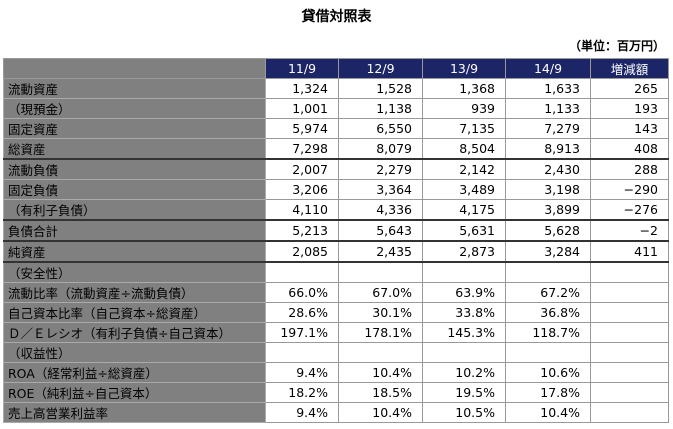  What do you see at coordinates (464, 108) in the screenshot?
I see `cell: 939` at bounding box center [464, 108].